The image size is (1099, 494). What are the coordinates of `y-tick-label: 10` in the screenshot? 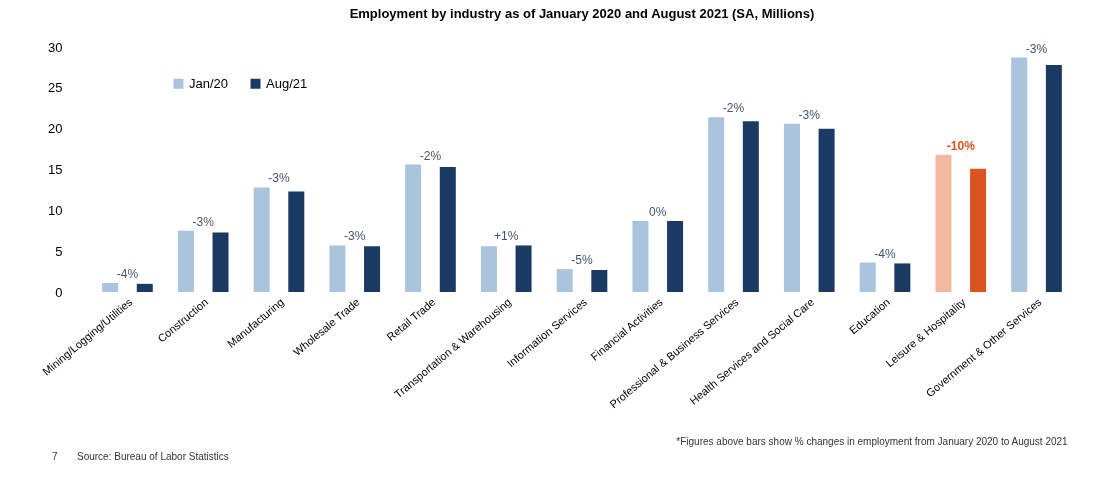 It's located at (55, 210).